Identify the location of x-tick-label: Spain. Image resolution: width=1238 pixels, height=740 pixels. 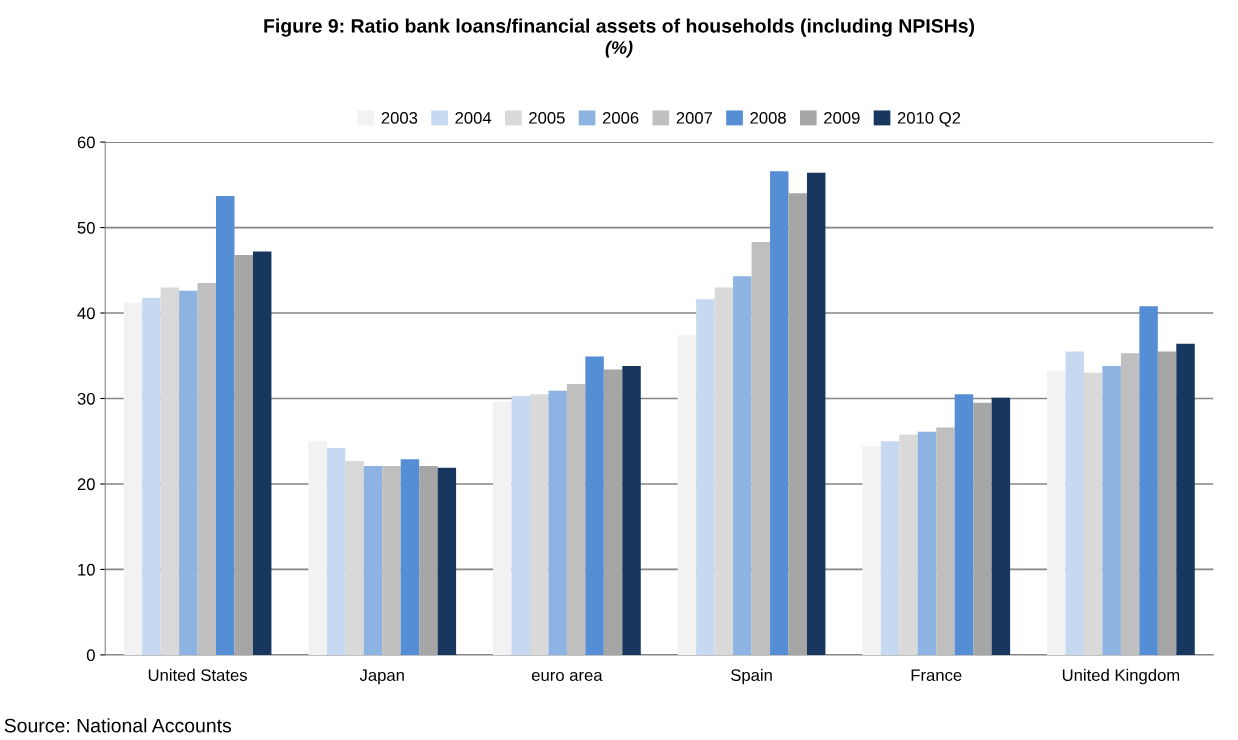
(751, 676).